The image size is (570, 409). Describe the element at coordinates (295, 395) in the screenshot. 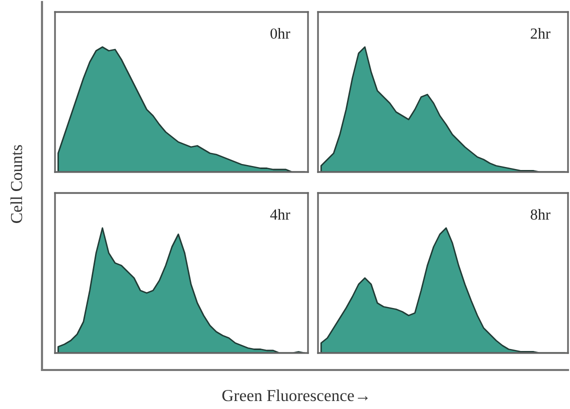

I see `x-axis-title: Green Fluorescence→` at that location.